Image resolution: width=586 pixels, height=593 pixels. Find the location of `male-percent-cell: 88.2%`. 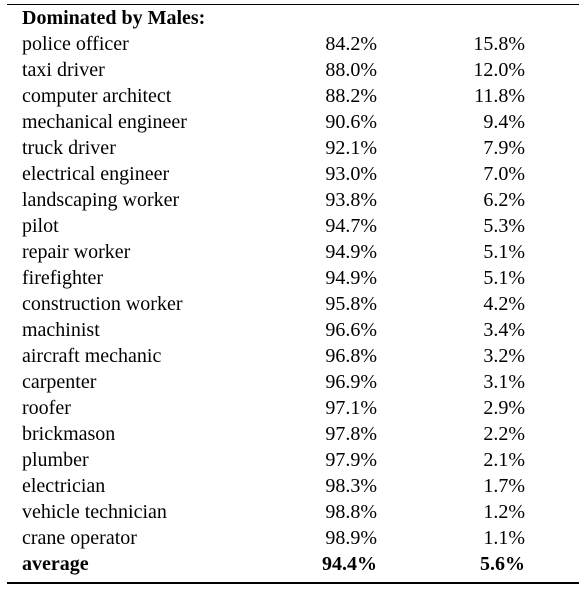

male-percent-cell: 88.2% is located at coordinates (351, 95).